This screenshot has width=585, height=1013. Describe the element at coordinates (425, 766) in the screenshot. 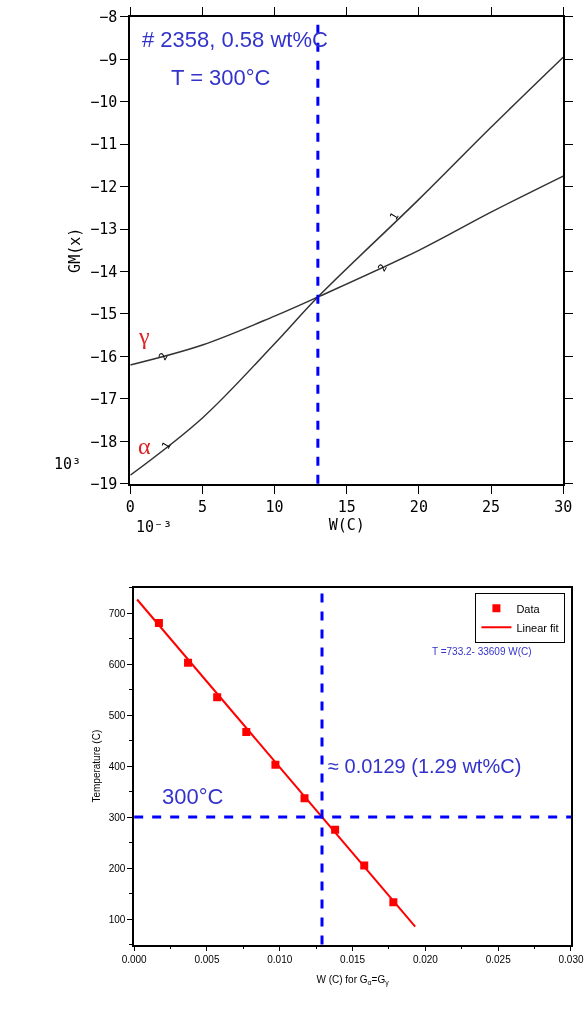

I see `ref-line-label: ≈ 0.0129 (1.29 wt%C)` at that location.